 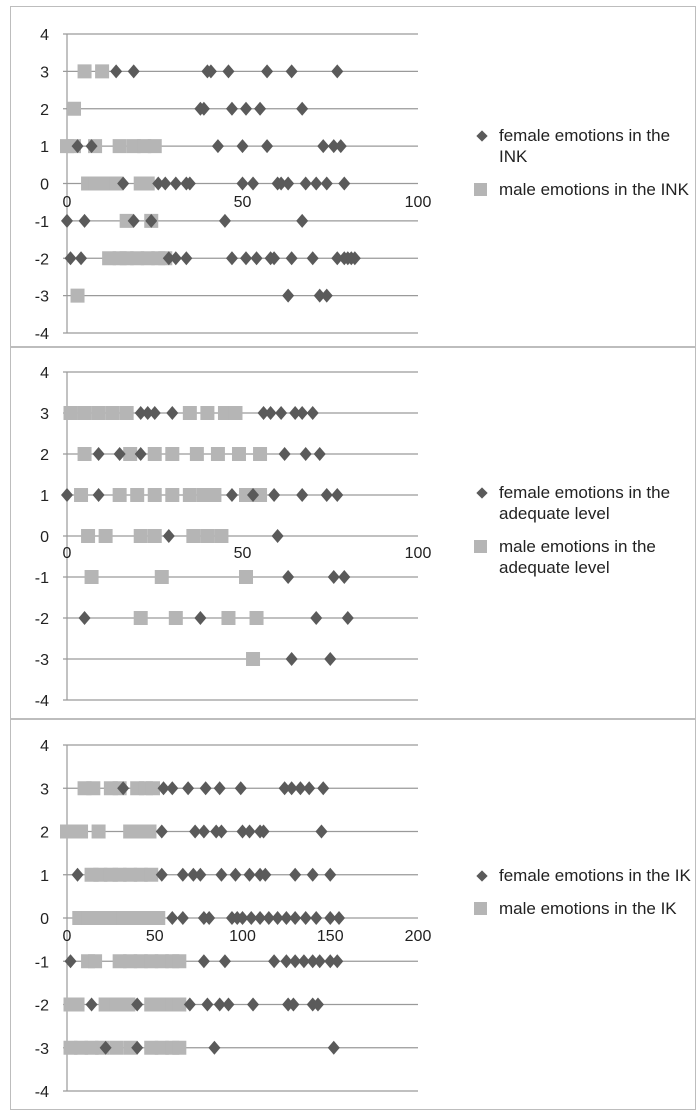 What do you see at coordinates (583, 908) in the screenshot?
I see `legend-entry-male-ik: male emotions in the IK` at bounding box center [583, 908].